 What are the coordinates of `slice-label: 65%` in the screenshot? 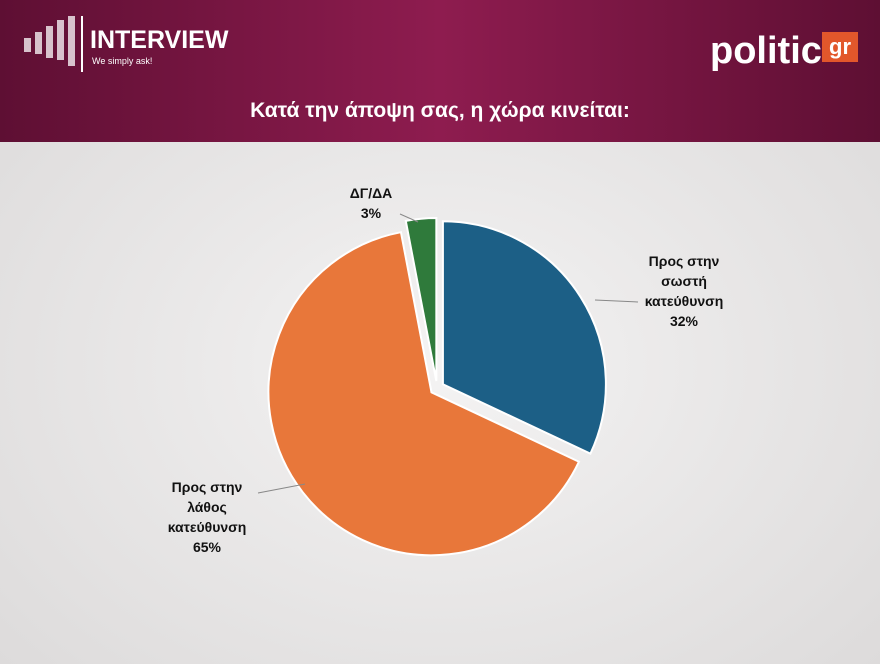 It's located at (207, 547).